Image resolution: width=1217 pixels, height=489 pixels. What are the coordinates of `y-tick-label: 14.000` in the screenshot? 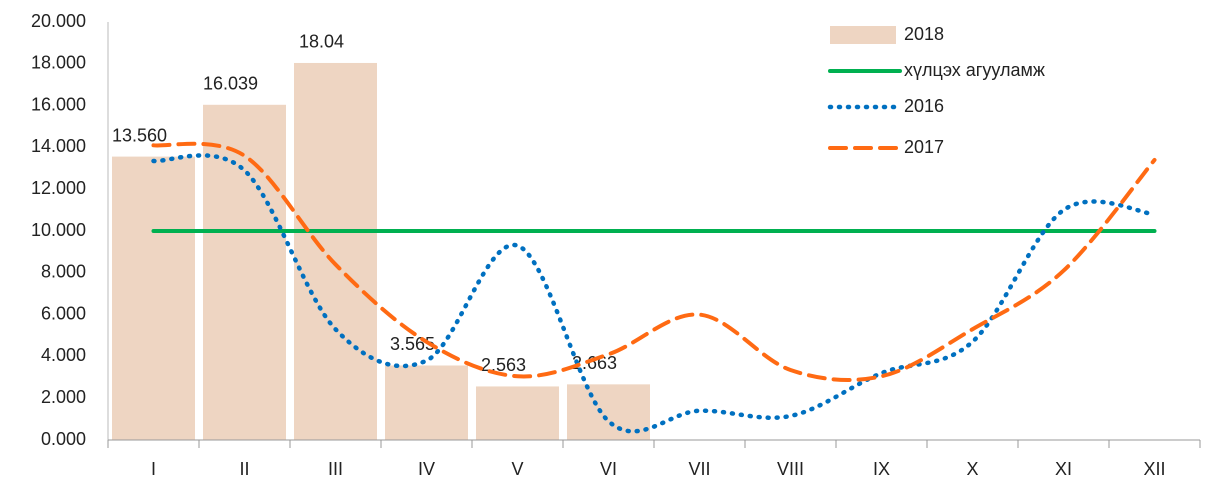 It's located at (58, 146).